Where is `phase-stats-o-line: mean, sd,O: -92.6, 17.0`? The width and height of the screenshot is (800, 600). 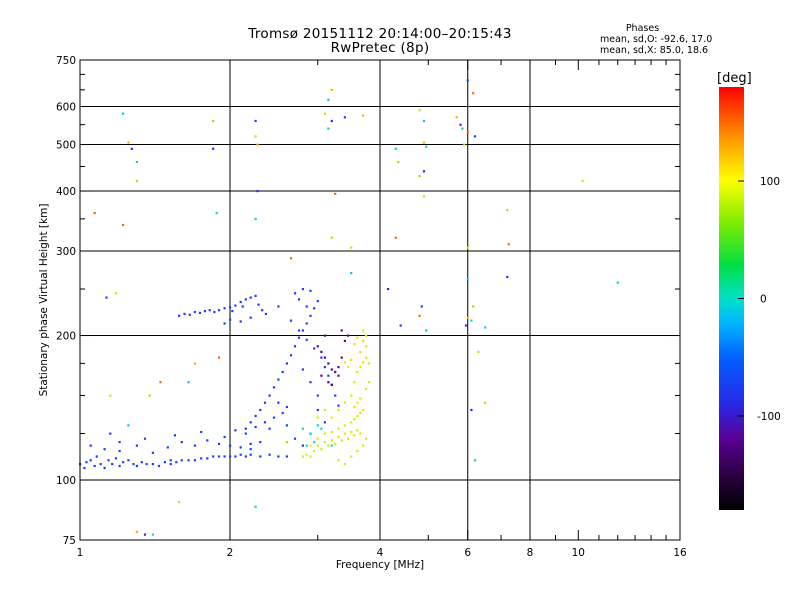 phase-stats-o-line: mean, sd,O: -92.6, 17.0 is located at coordinates (656, 39).